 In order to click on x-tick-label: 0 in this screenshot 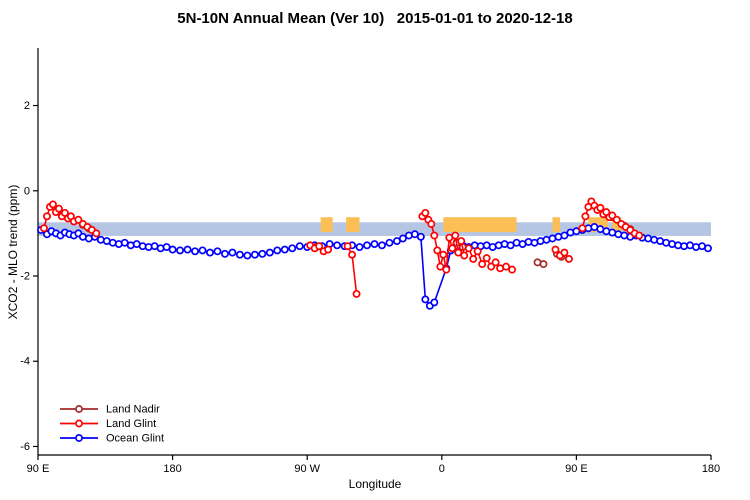, I will do `click(442, 469)`.